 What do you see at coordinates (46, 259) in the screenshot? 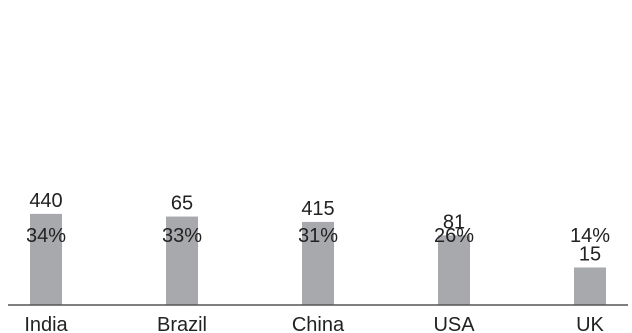
I see `bar-india` at bounding box center [46, 259].